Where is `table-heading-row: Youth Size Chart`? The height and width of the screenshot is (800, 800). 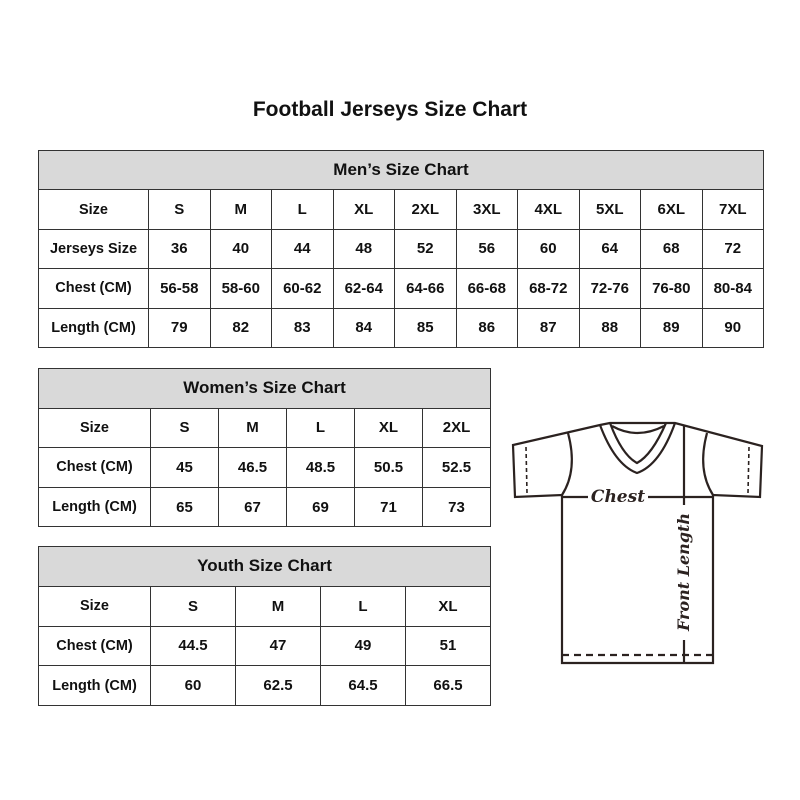
table-heading-row: Youth Size Chart is located at coordinates (264, 566).